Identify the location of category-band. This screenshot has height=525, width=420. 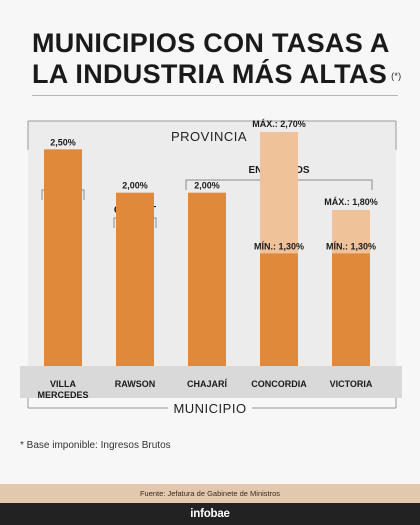
(211, 382).